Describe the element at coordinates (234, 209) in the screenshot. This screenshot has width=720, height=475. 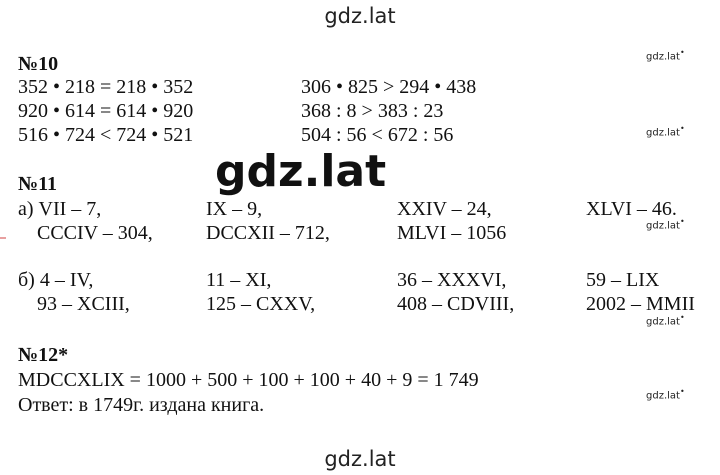
I see `task11-a-row1-col2: IX – 9,` at that location.